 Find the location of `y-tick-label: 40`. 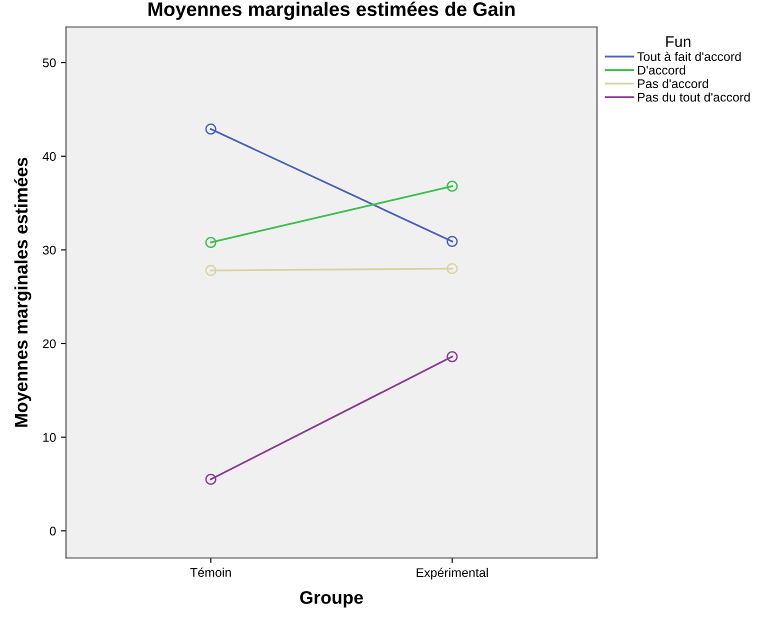

y-tick-label: 40 is located at coordinates (49, 156).